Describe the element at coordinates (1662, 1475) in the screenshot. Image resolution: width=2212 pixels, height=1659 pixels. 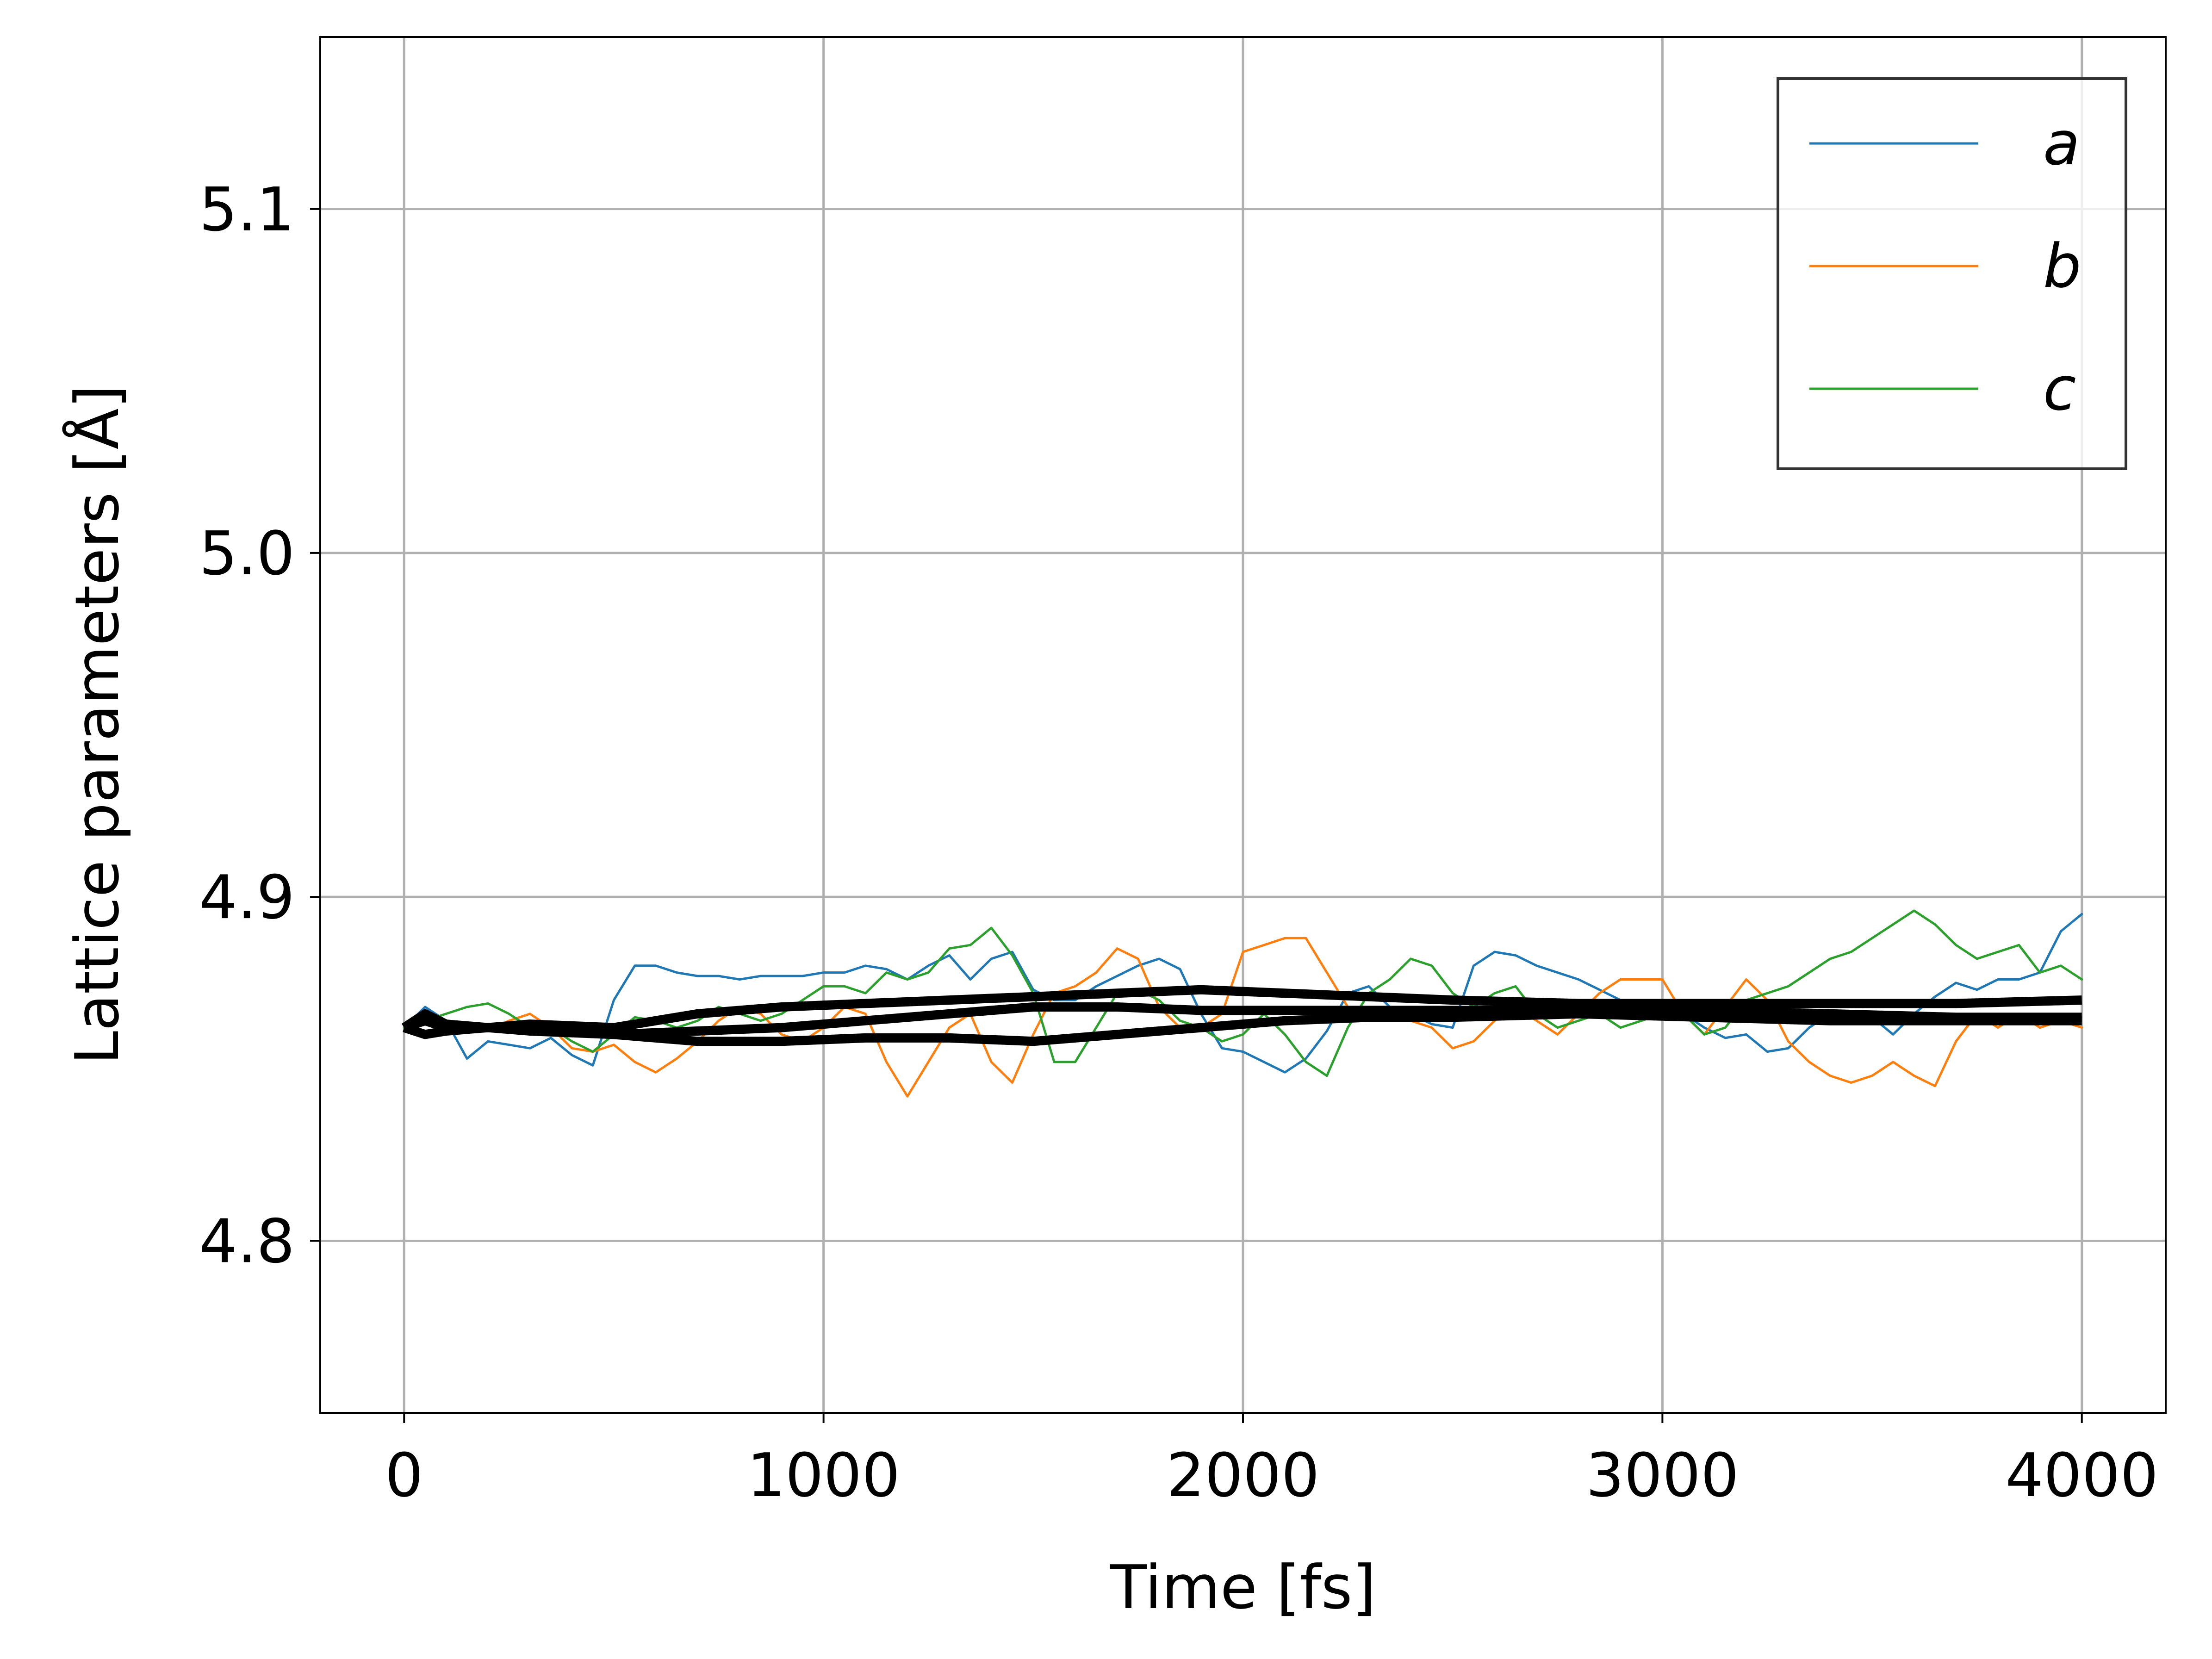
I see `x-tick-label: 3000` at that location.